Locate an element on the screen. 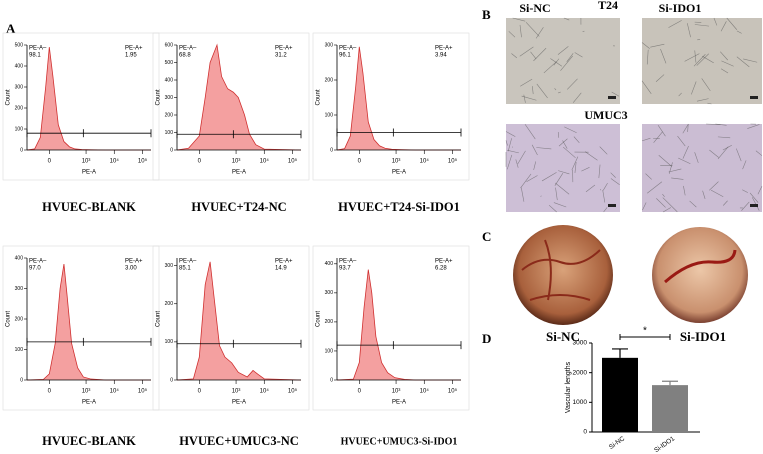  row-title: UMUC3 is located at coordinates (605, 115).